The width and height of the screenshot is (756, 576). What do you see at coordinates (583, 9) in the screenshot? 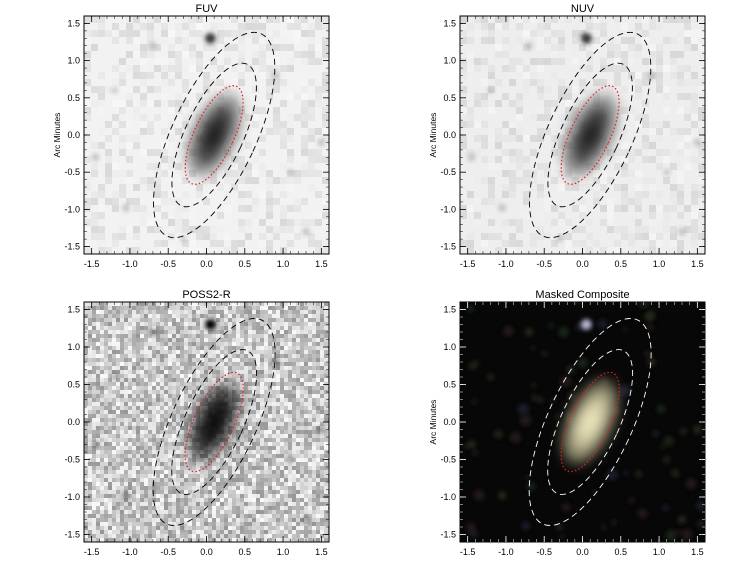
I see `panel-title: NUV` at bounding box center [583, 9].